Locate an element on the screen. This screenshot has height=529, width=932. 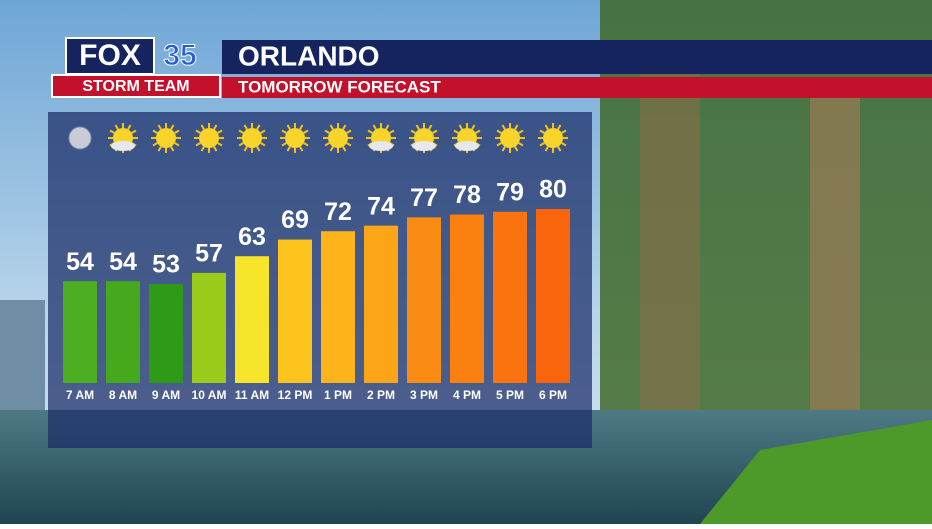
value-label: 77 is located at coordinates (424, 198).